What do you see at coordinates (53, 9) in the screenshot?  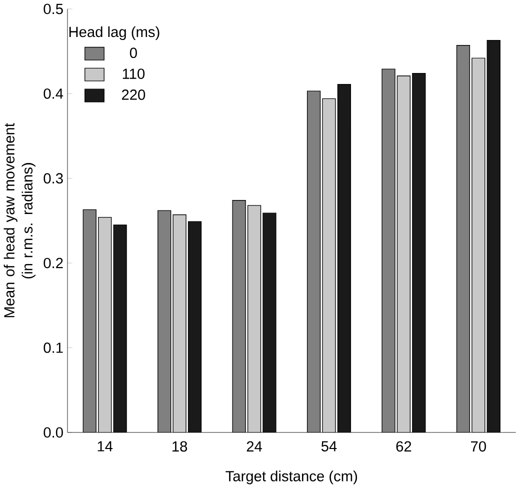 I see `y-tick-label: 0.5` at bounding box center [53, 9].